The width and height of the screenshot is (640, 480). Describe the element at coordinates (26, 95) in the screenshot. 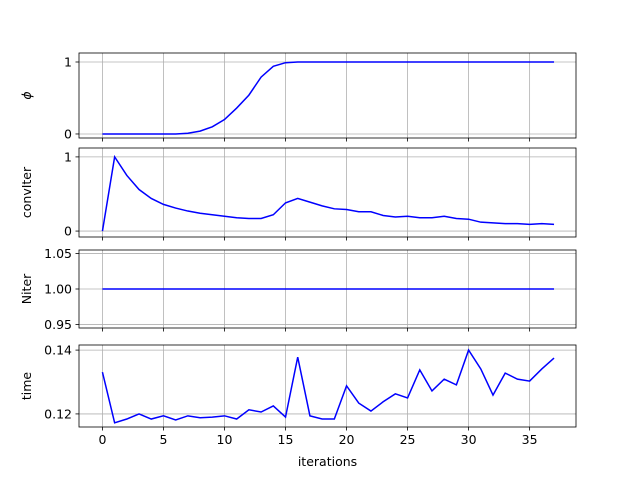

I see `y-axis-label: ϕ` at that location.